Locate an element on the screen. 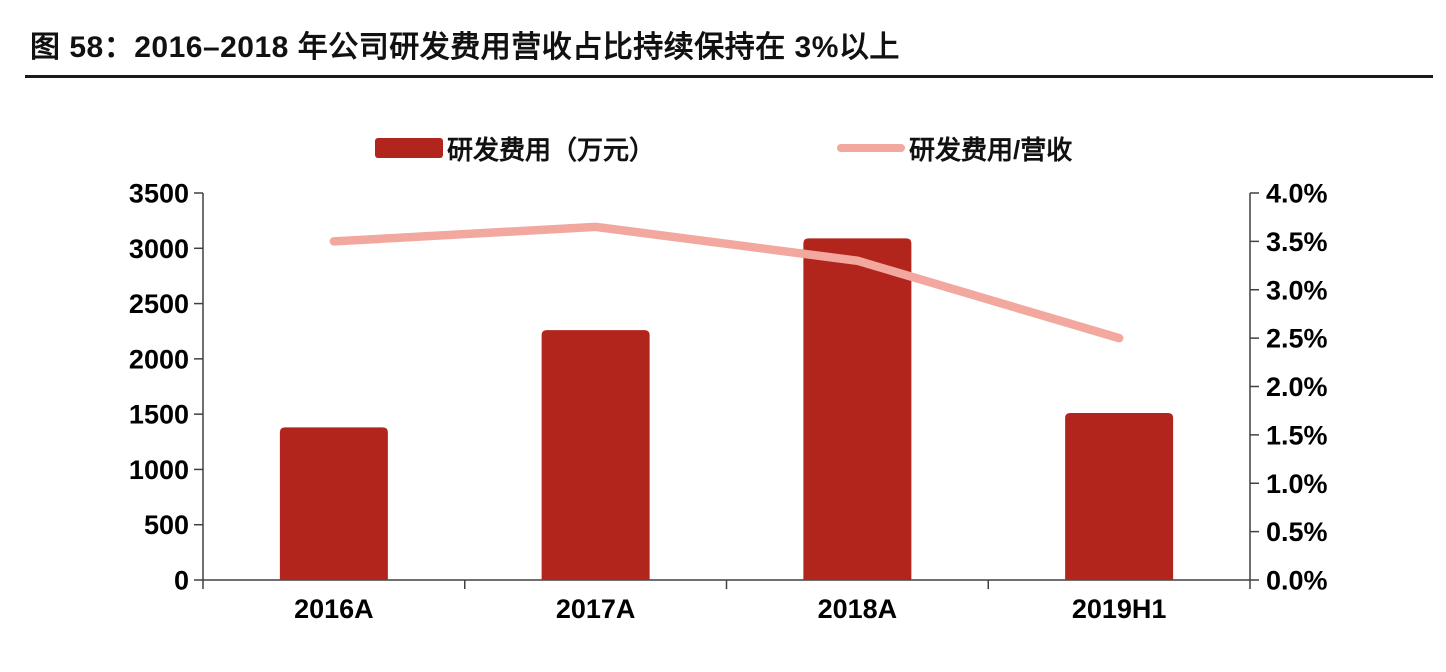 The image size is (1446, 672). line-rd-ratio is located at coordinates (726, 282).